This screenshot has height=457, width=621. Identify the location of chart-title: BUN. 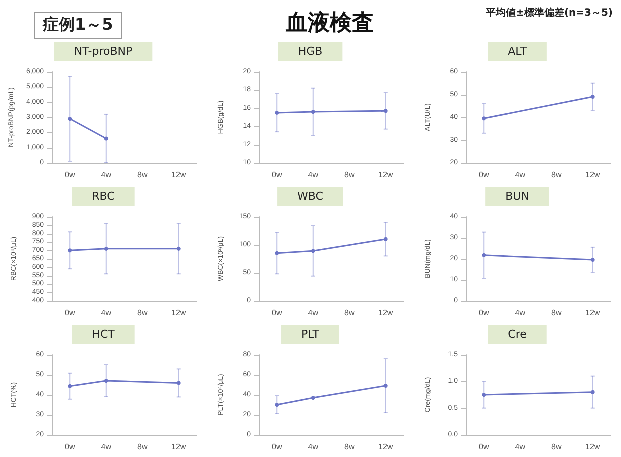
(518, 196).